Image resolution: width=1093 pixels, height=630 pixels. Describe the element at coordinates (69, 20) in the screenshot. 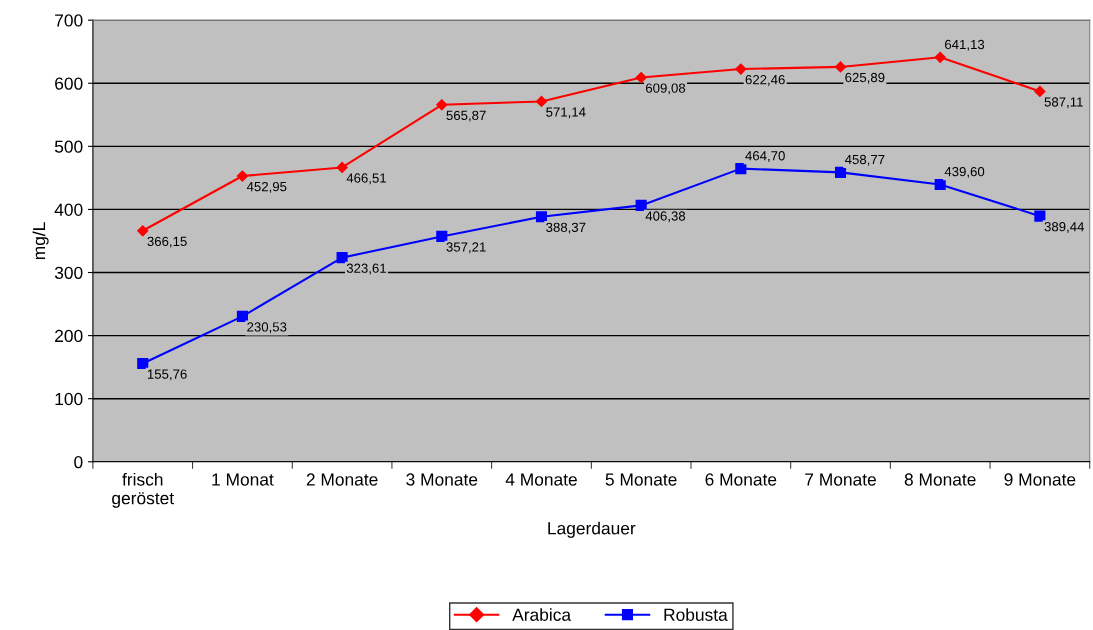

I see `y-tick-label: 700` at that location.